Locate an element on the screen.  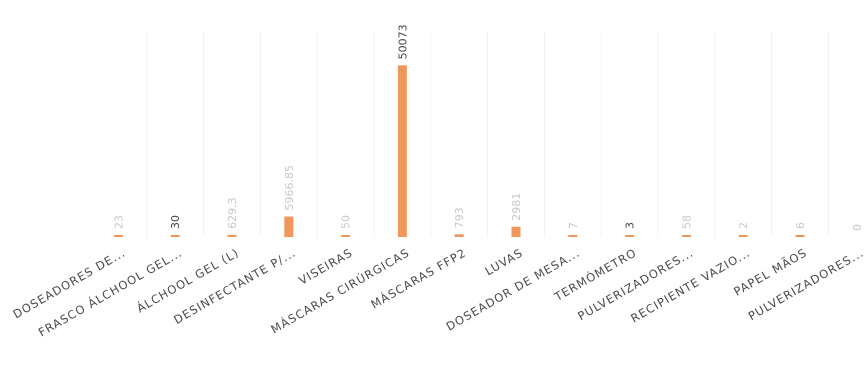
value-label: 58 is located at coordinates (686, 222).